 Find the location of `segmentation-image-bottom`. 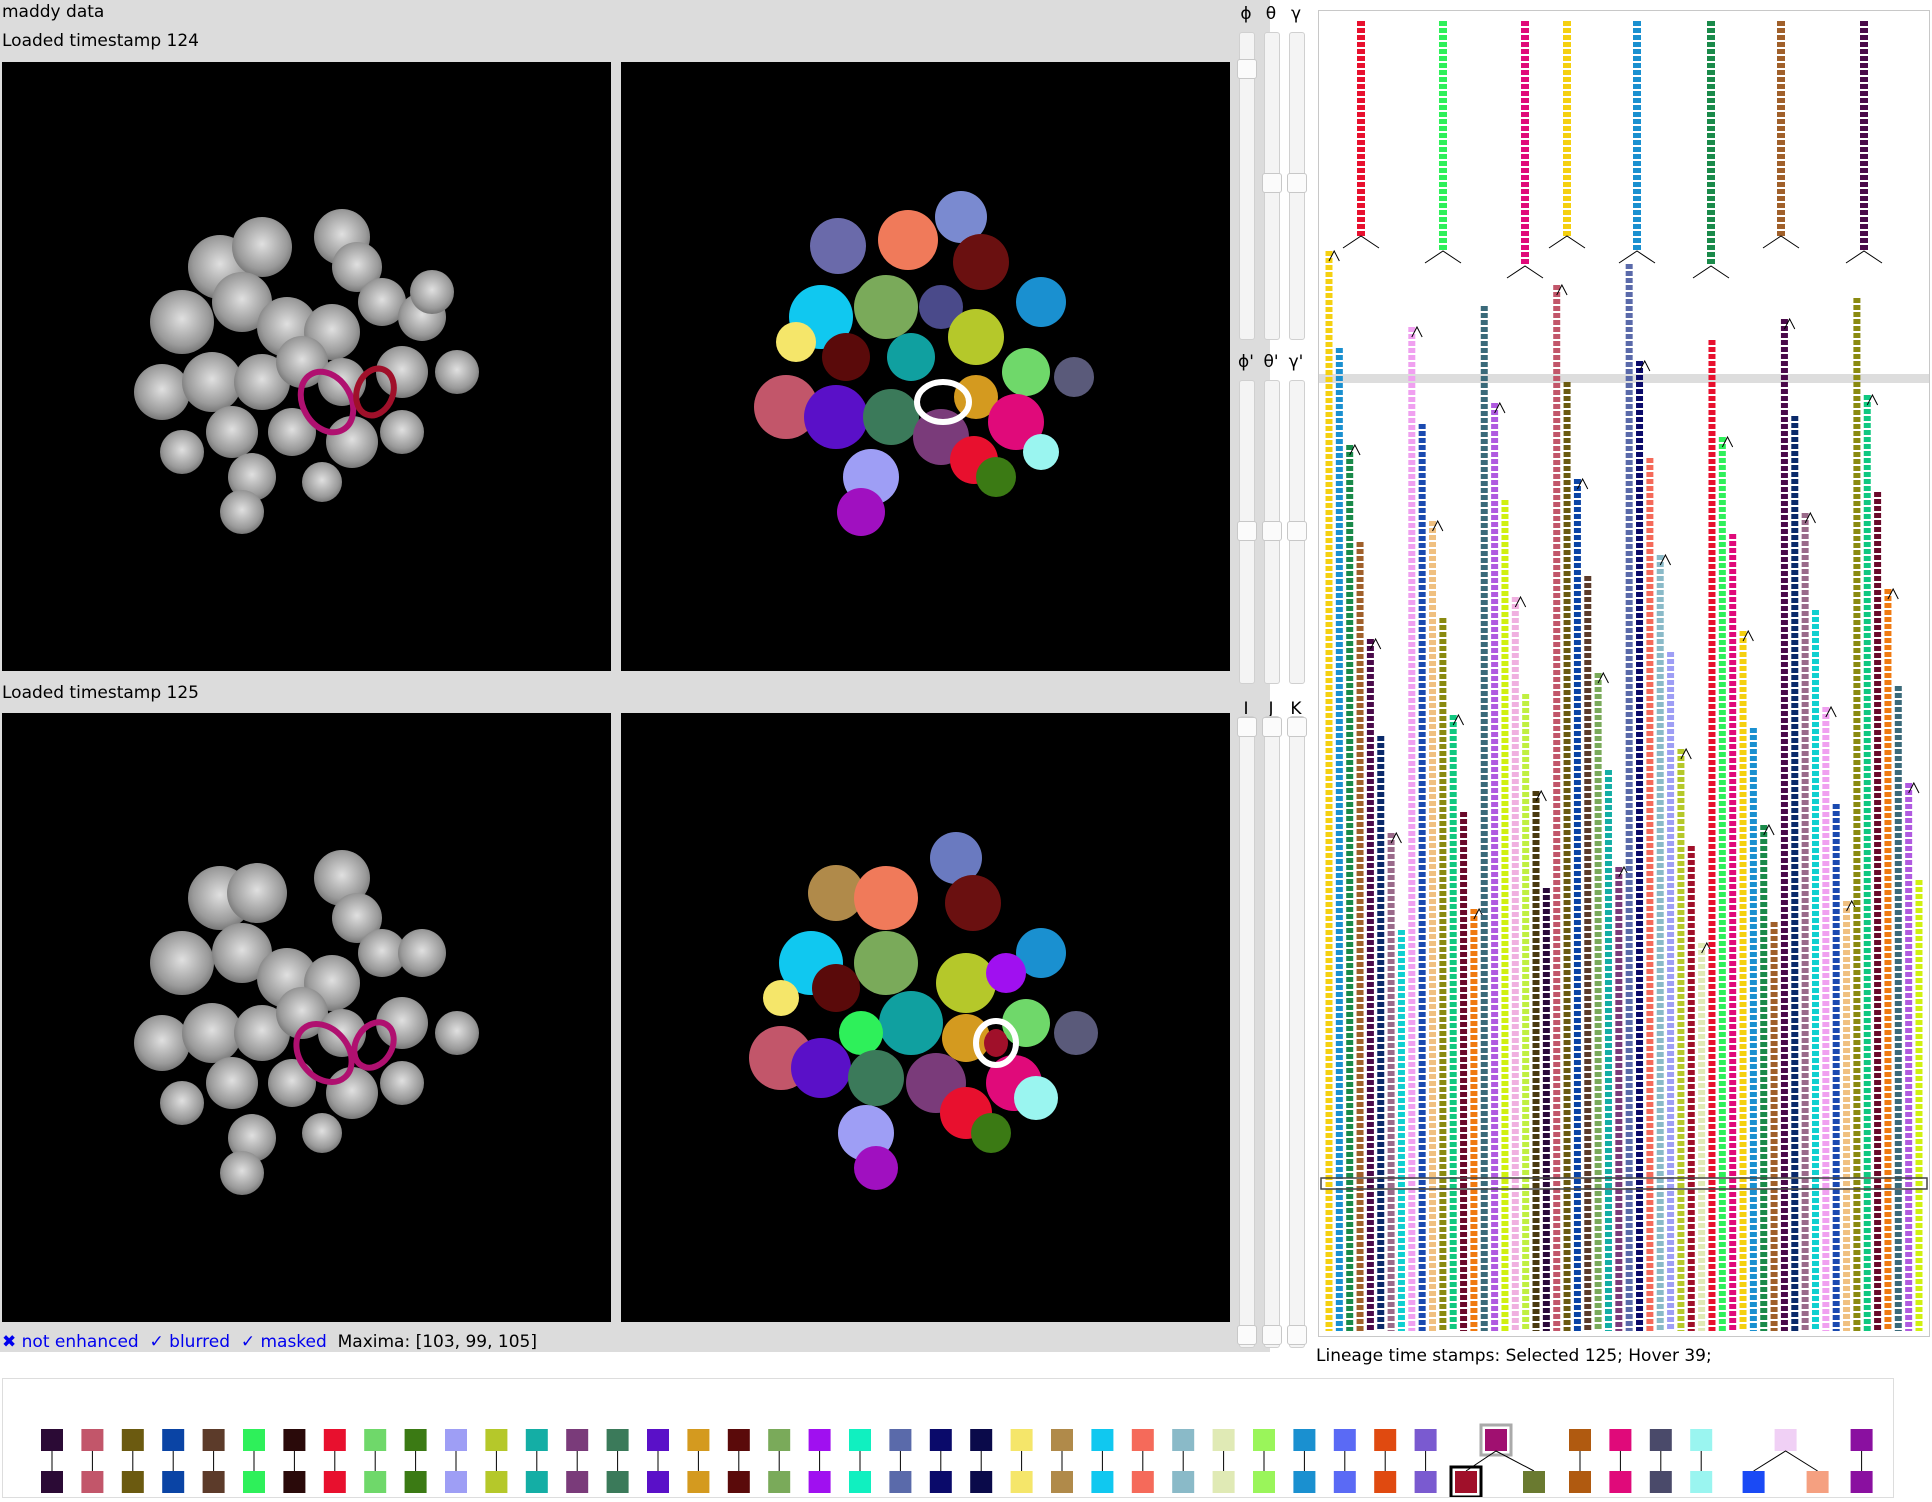

segmentation-image-bottom is located at coordinates (925, 1017).